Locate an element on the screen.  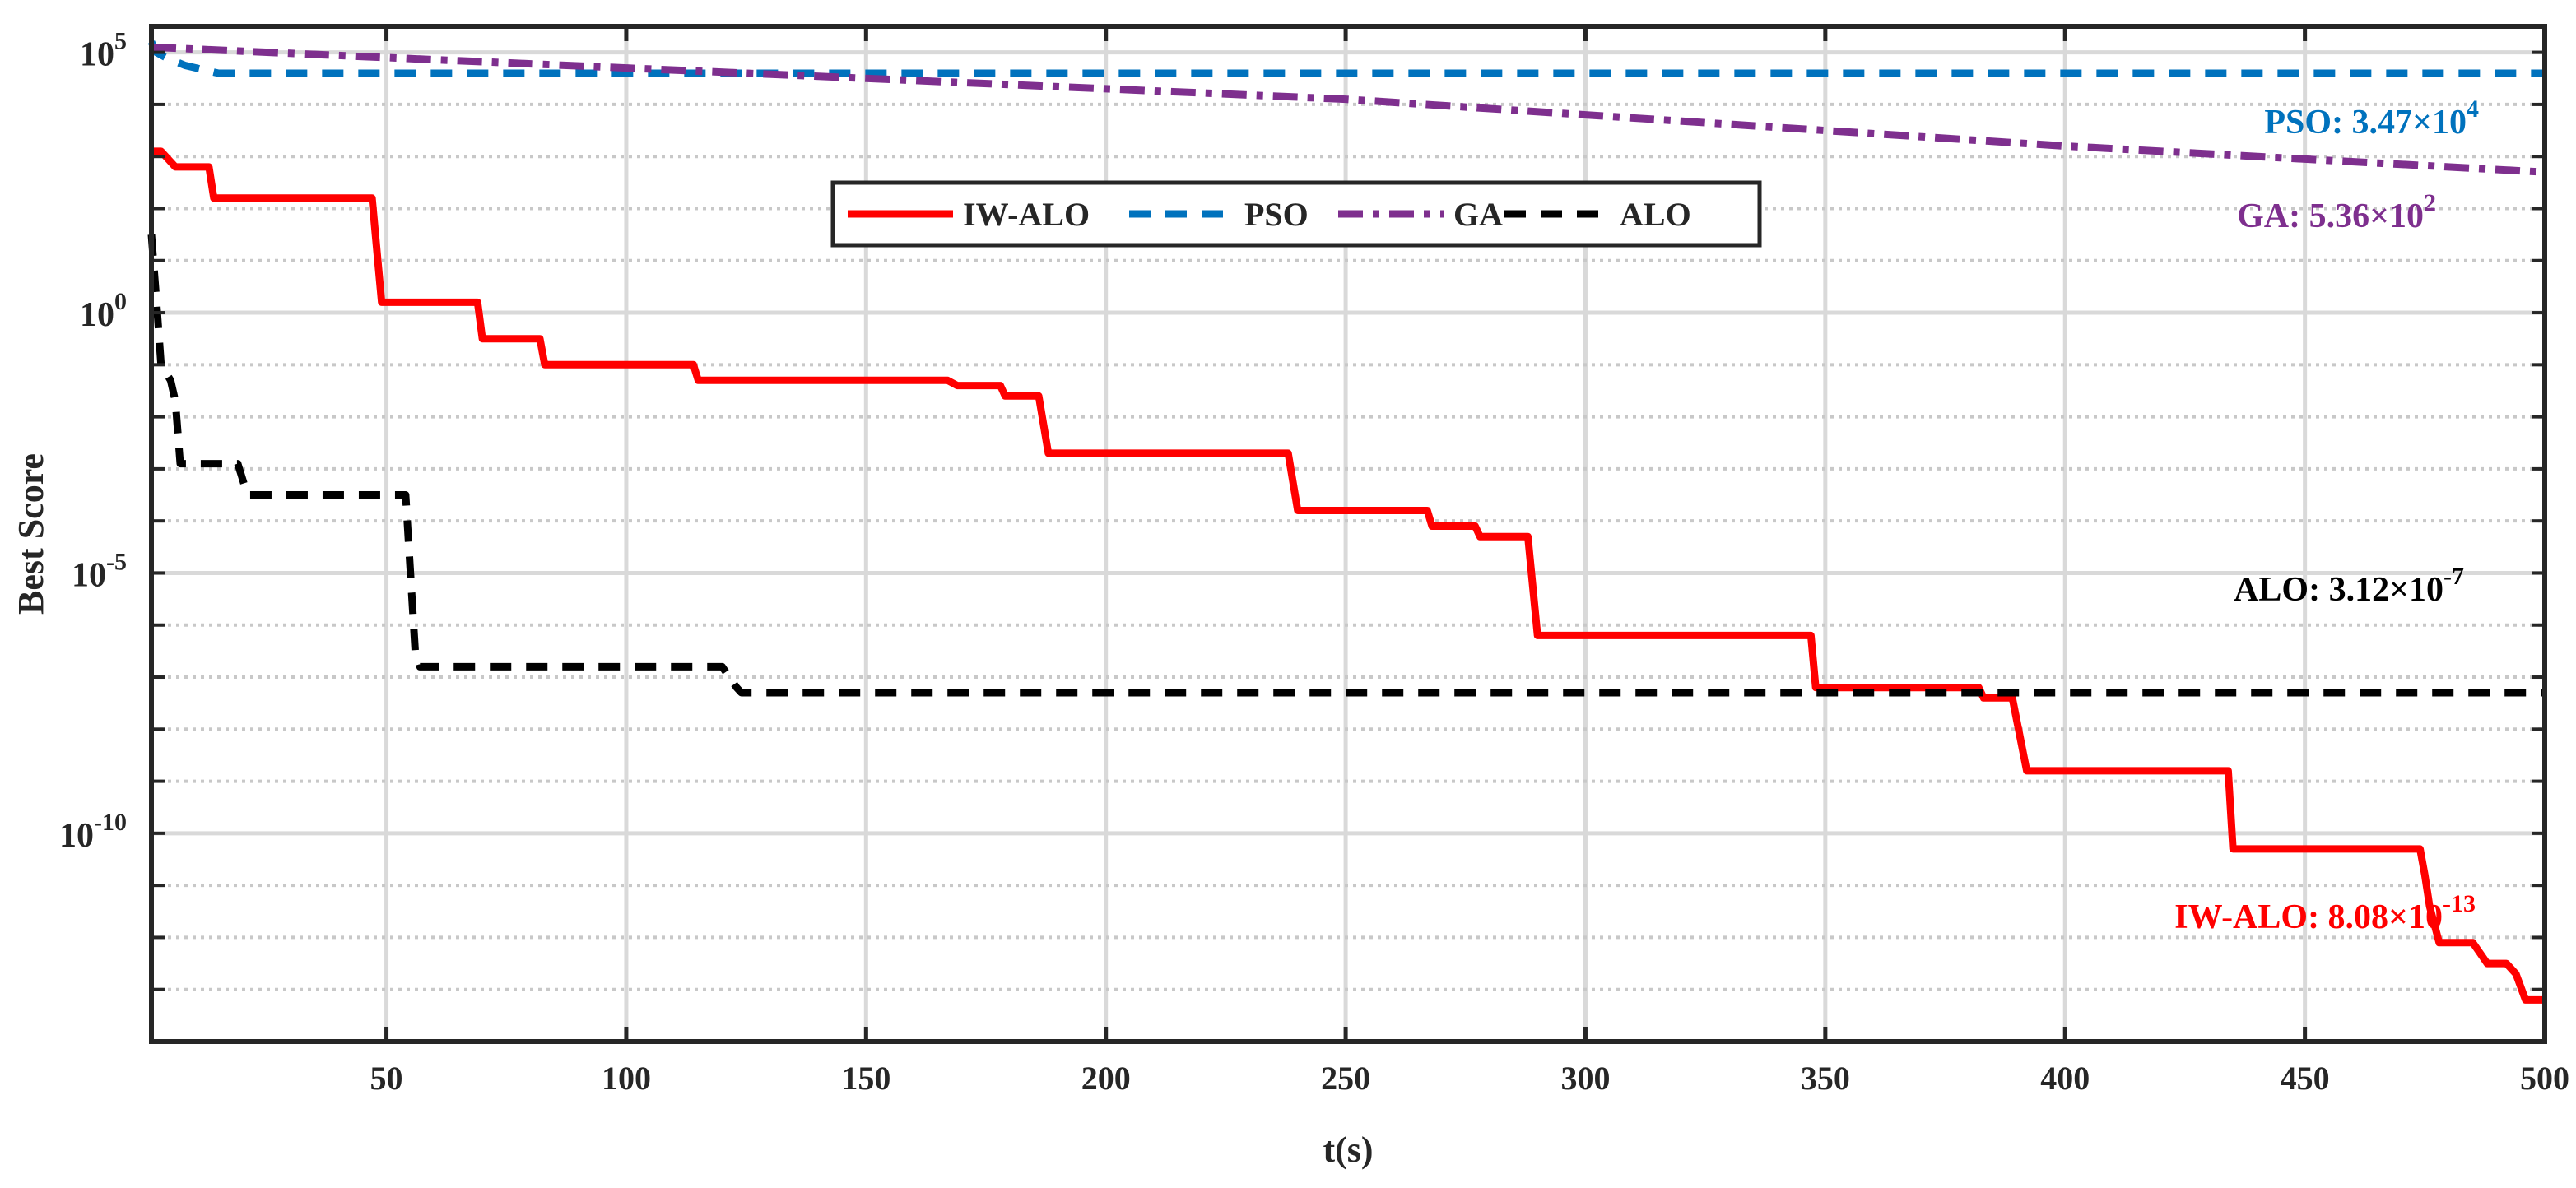
x-tick-label: 400 is located at coordinates (2065, 1078).